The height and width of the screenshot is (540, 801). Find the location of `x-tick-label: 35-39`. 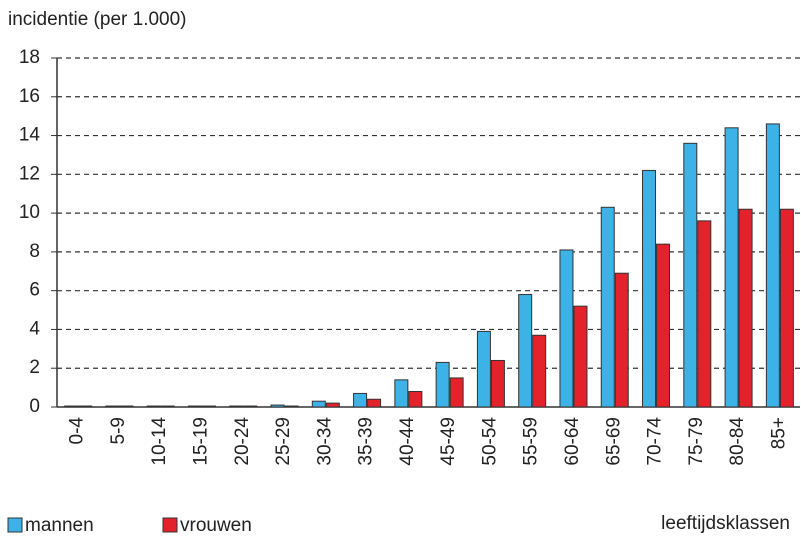

x-tick-label: 35-39 is located at coordinates (366, 441).